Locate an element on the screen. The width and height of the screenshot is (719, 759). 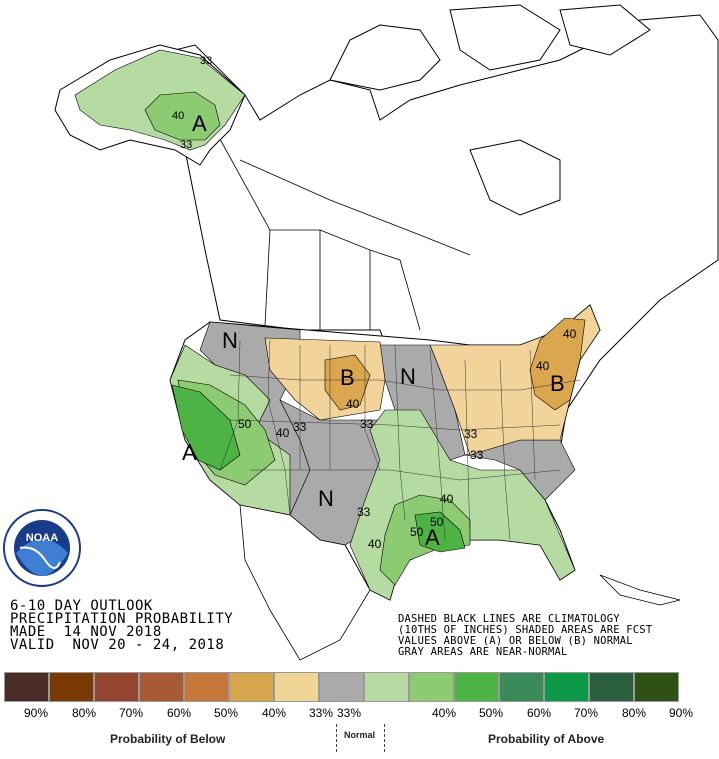
label-sw-N: N is located at coordinates (326, 498).